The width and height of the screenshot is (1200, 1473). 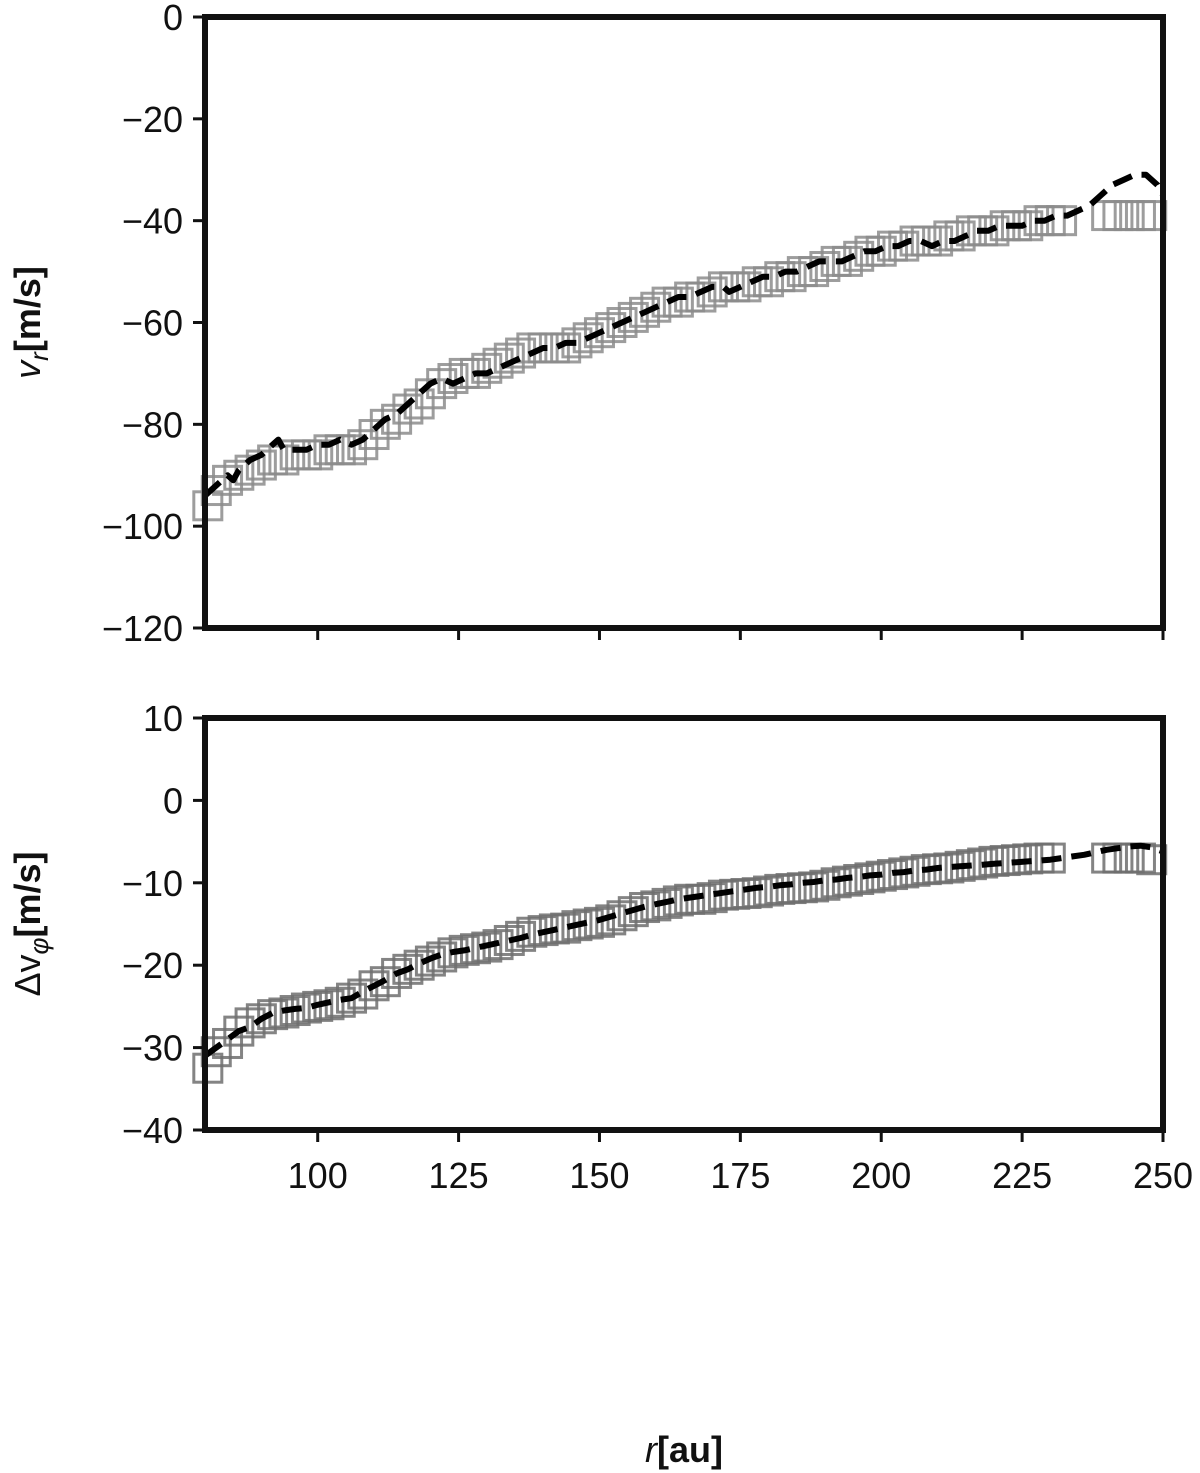 I want to click on bottom-x-ticks: 100 125 150 175 200 225 250, so click(x=740, y=1163).